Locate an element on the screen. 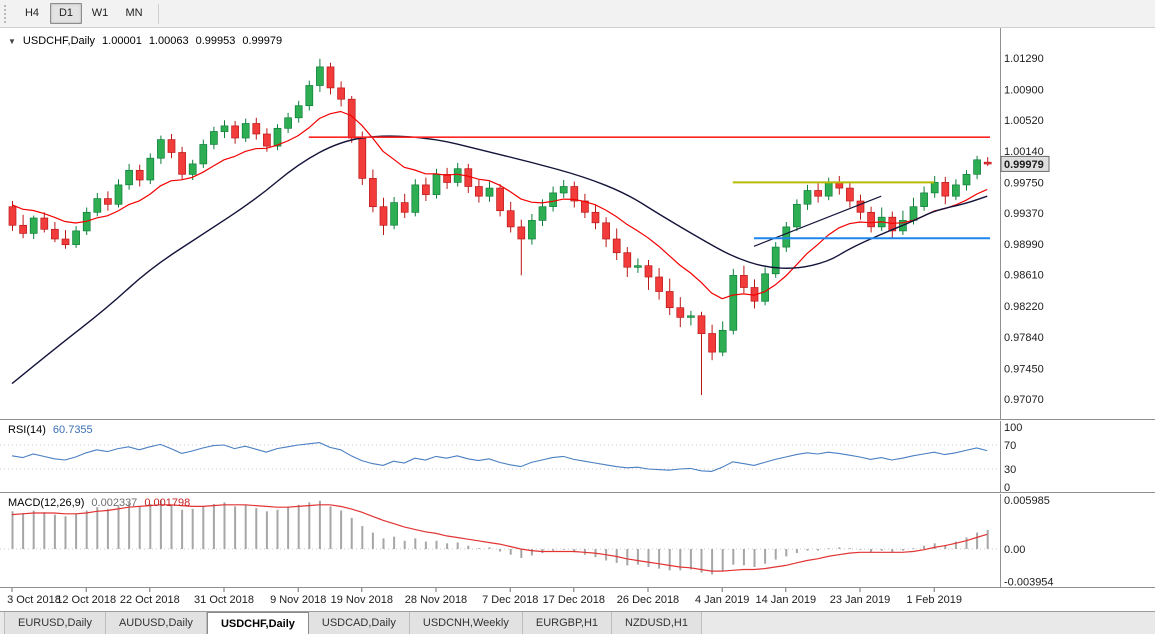 The height and width of the screenshot is (634, 1155). svg-text: 0.98610 is located at coordinates (1024, 276).